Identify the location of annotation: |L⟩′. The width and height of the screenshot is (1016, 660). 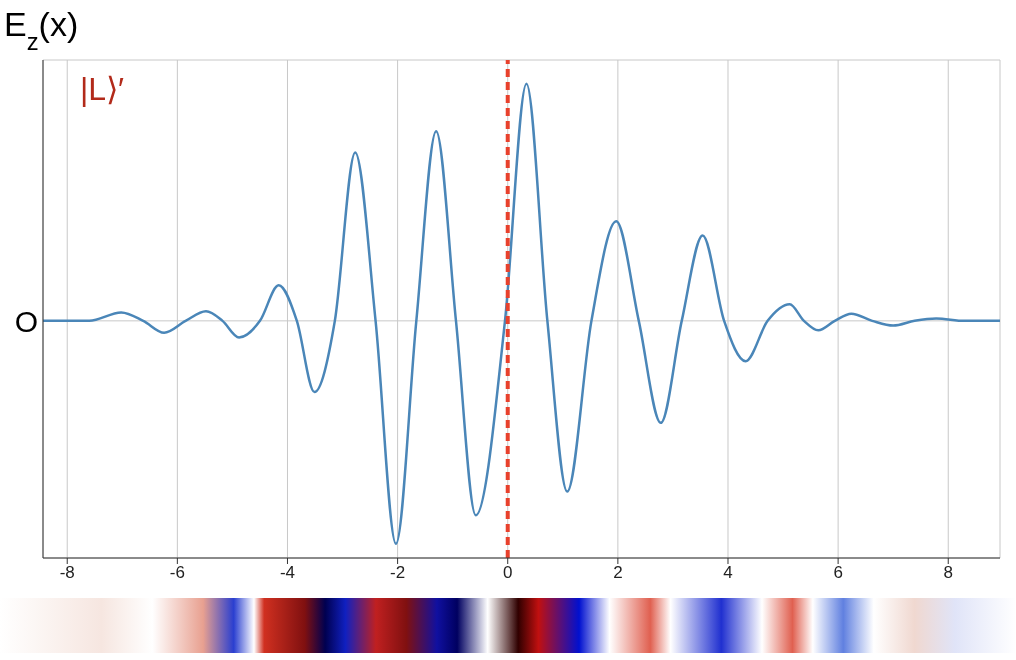
(102, 89).